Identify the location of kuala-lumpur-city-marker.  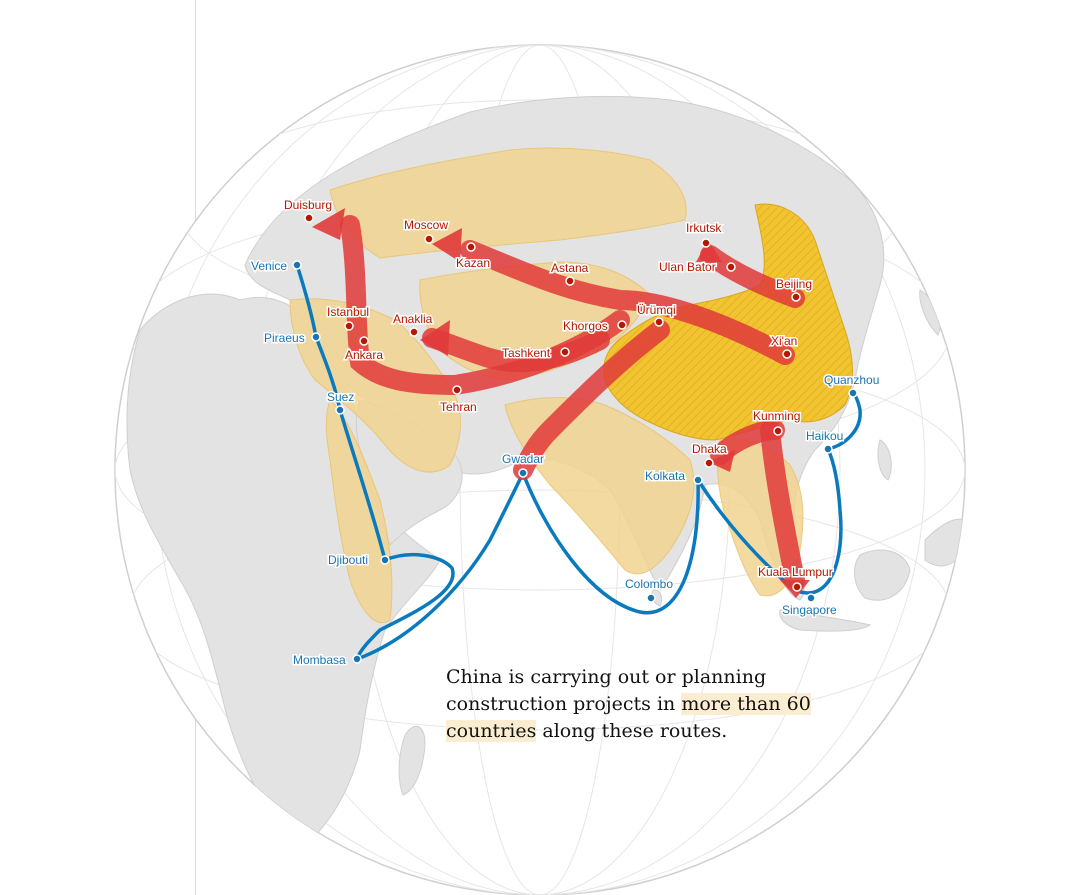
(797, 587).